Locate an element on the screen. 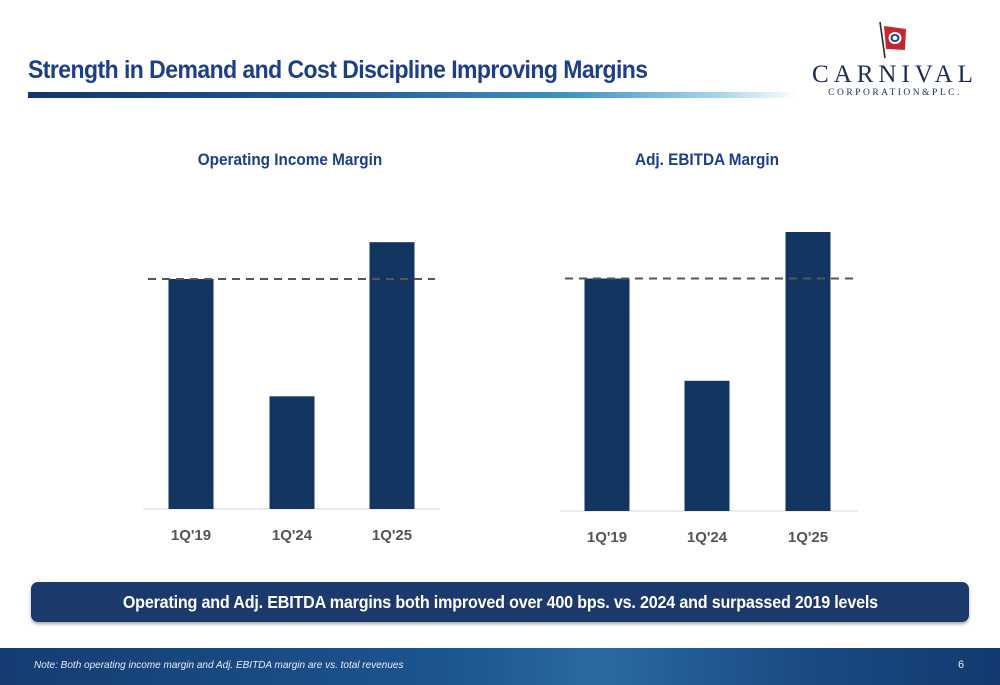 Image resolution: width=1000 pixels, height=685 pixels. bar-adj-ebitda-1Q24 is located at coordinates (707, 445).